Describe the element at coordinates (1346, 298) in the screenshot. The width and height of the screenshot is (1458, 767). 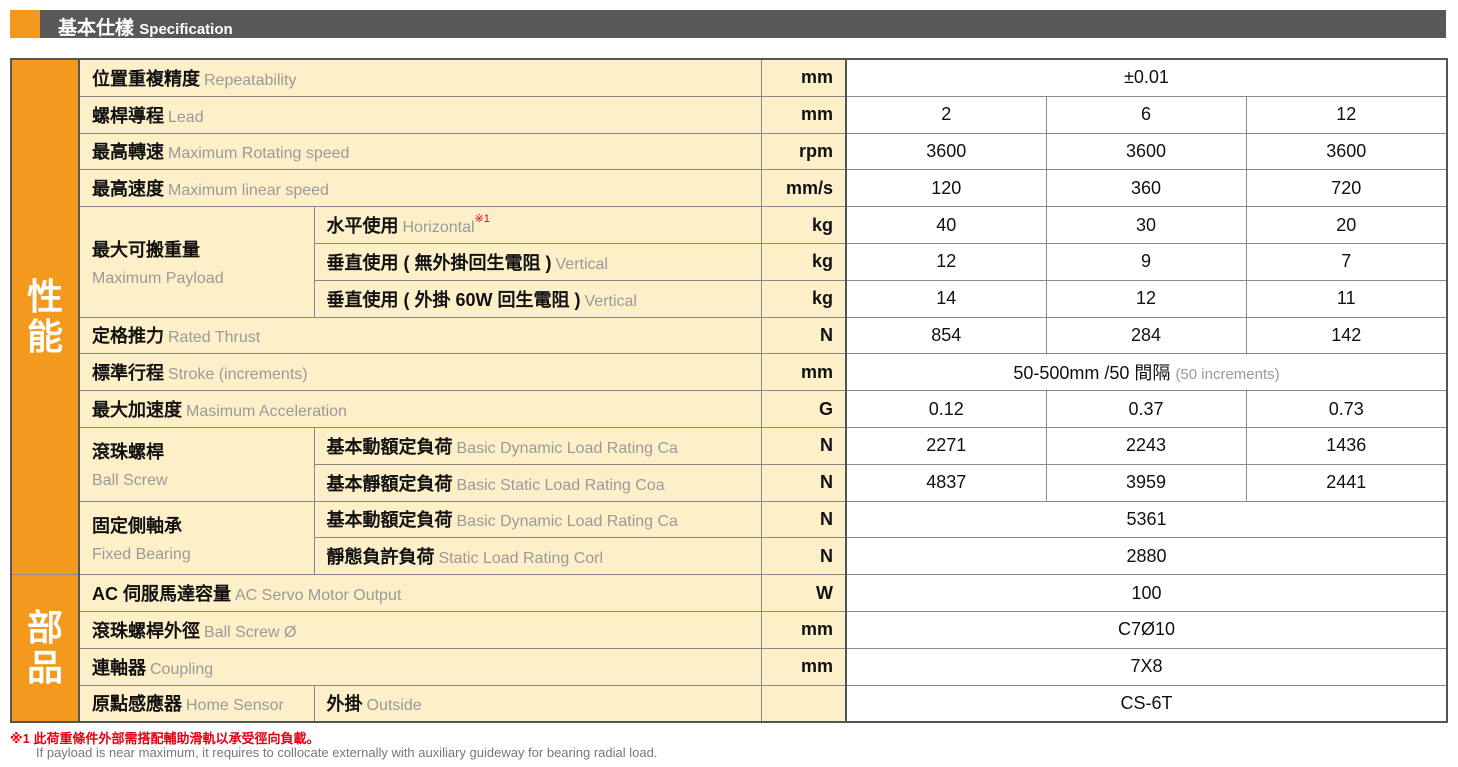
I see `value-cell: 11` at that location.